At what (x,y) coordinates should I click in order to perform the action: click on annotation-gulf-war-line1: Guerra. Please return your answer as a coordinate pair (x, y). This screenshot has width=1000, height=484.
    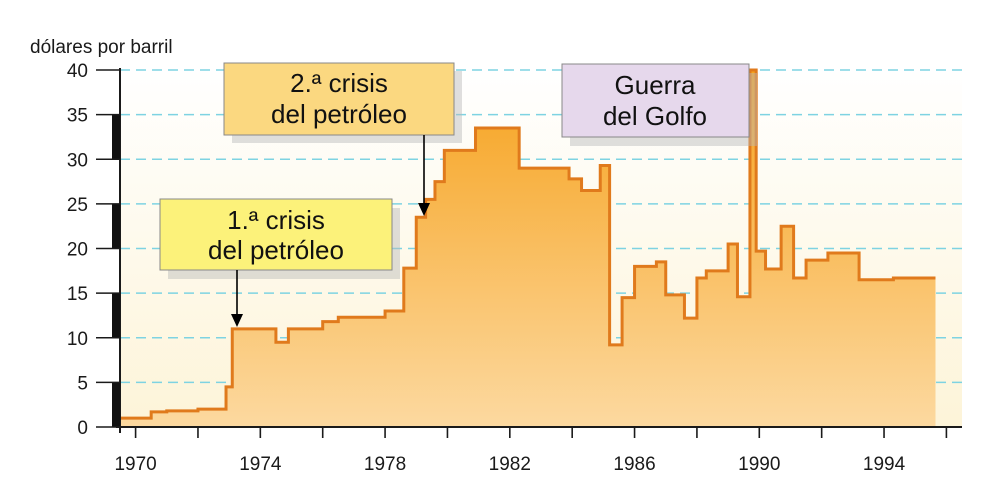
    Looking at the image, I should click on (655, 85).